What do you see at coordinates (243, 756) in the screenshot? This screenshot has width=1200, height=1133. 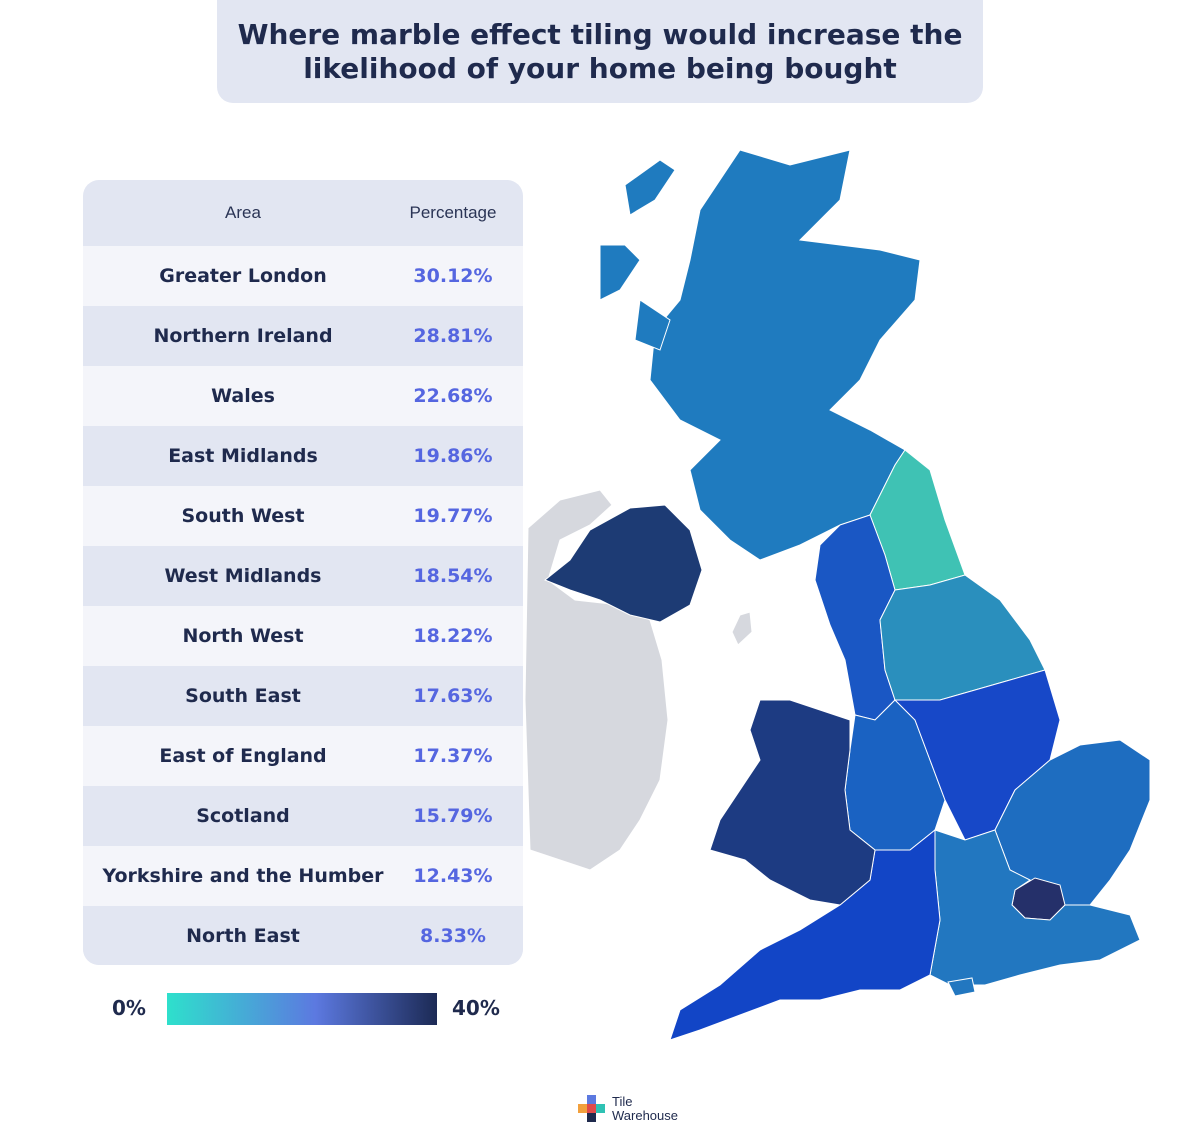 I see `cell-area: East of England` at bounding box center [243, 756].